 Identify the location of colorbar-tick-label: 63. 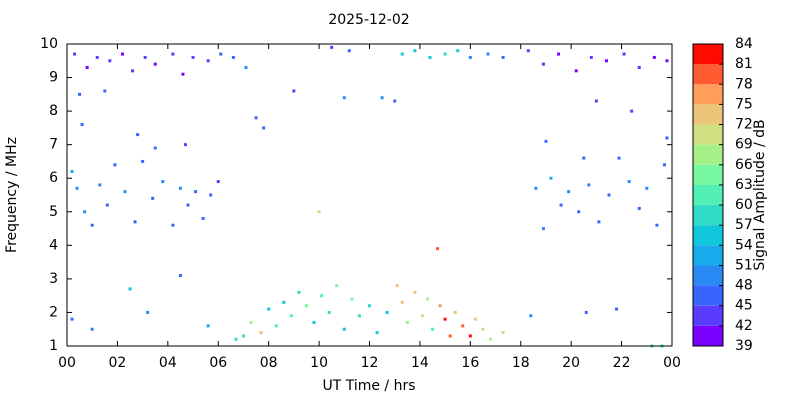
(744, 185).